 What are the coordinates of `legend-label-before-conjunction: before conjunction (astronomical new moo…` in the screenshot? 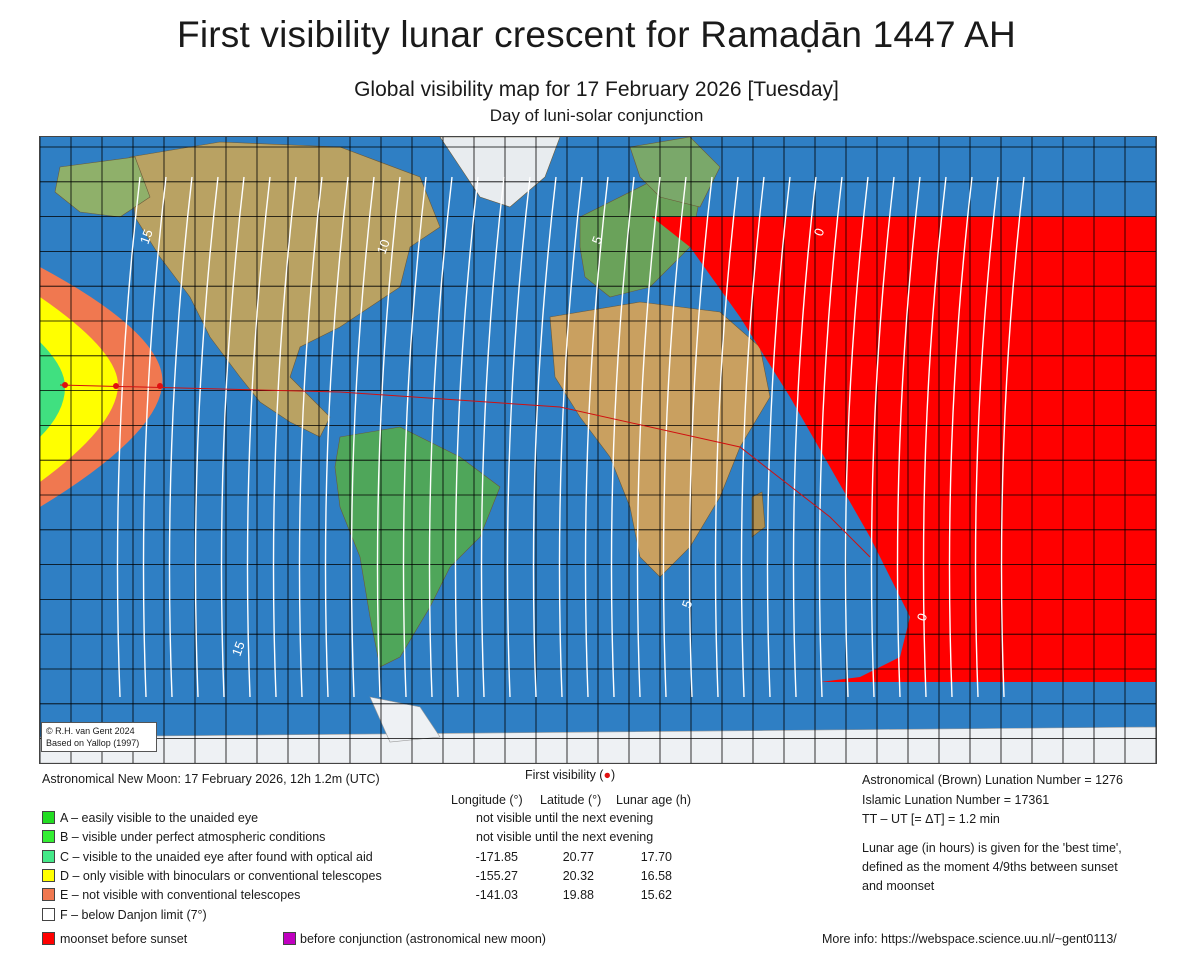 It's located at (423, 939).